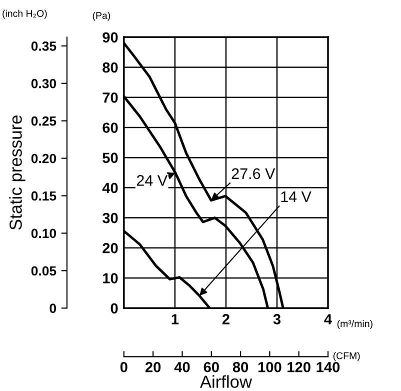 The width and height of the screenshot is (401, 391). Describe the element at coordinates (354, 325) in the screenshot. I see `text: (m³/min)` at that location.